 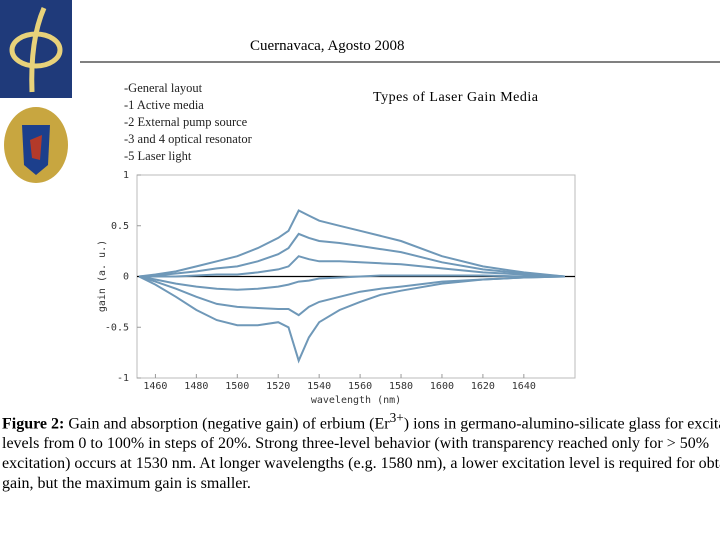 I want to click on y-tick-label: 0, so click(x=126, y=277).